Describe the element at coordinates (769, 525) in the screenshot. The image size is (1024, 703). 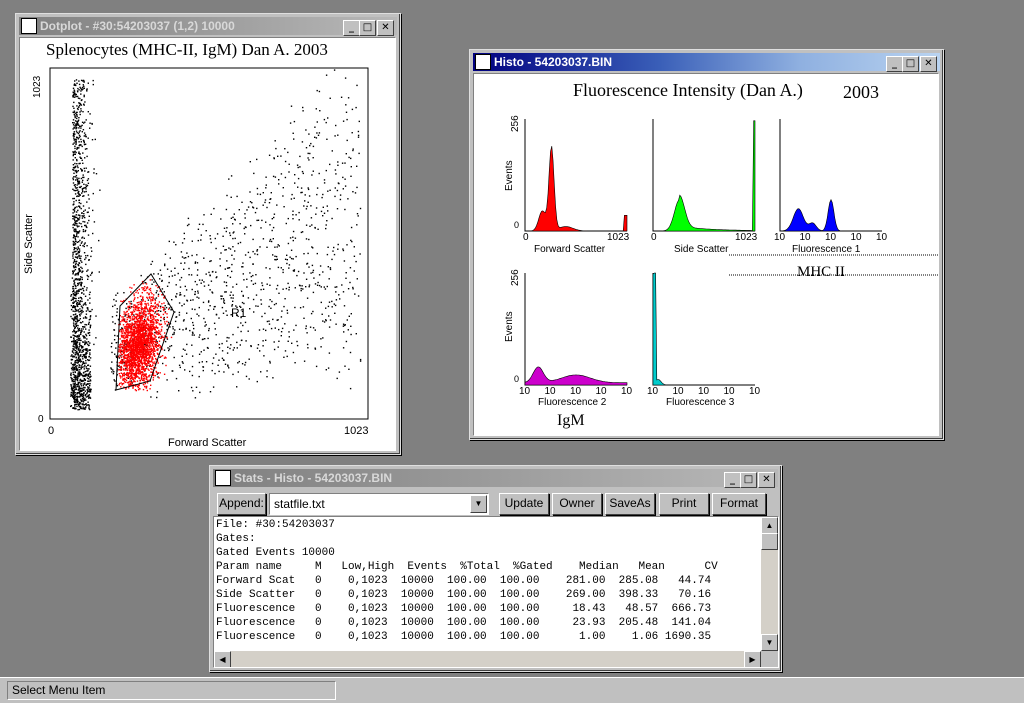
I see `scroll-up-icon: ▲` at that location.